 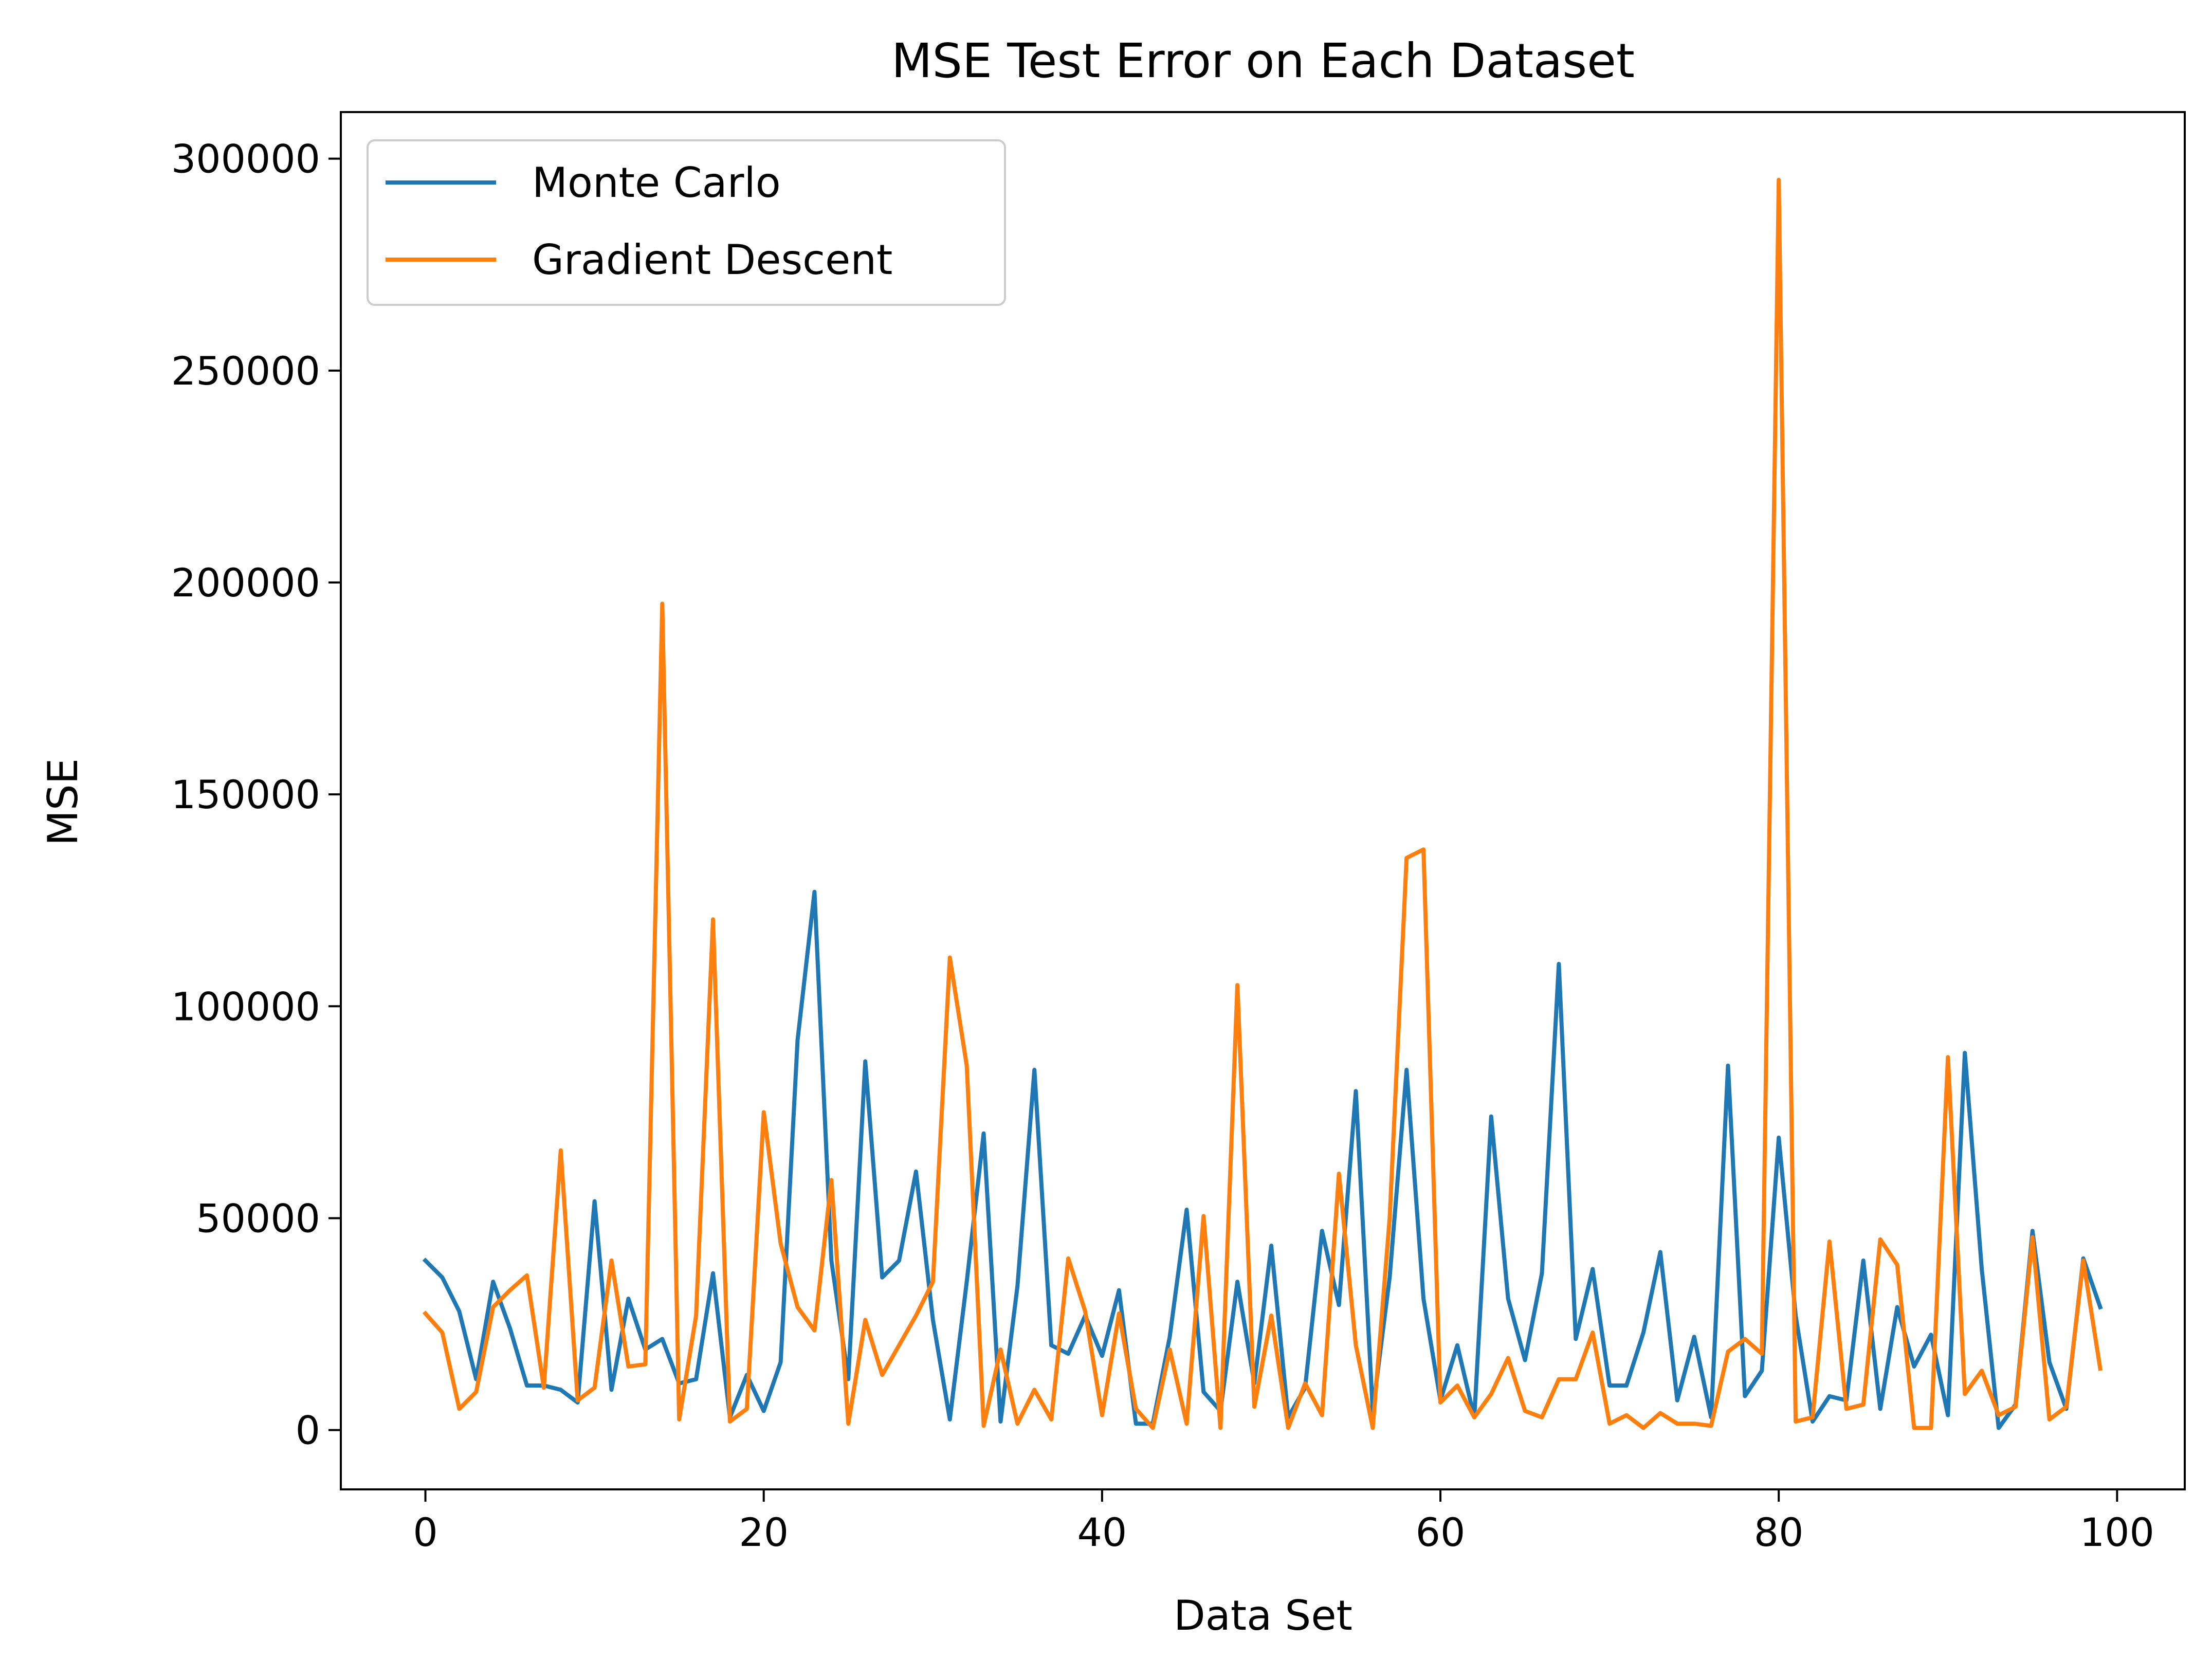 What do you see at coordinates (308, 1430) in the screenshot?
I see `y-tick-label: 0` at bounding box center [308, 1430].